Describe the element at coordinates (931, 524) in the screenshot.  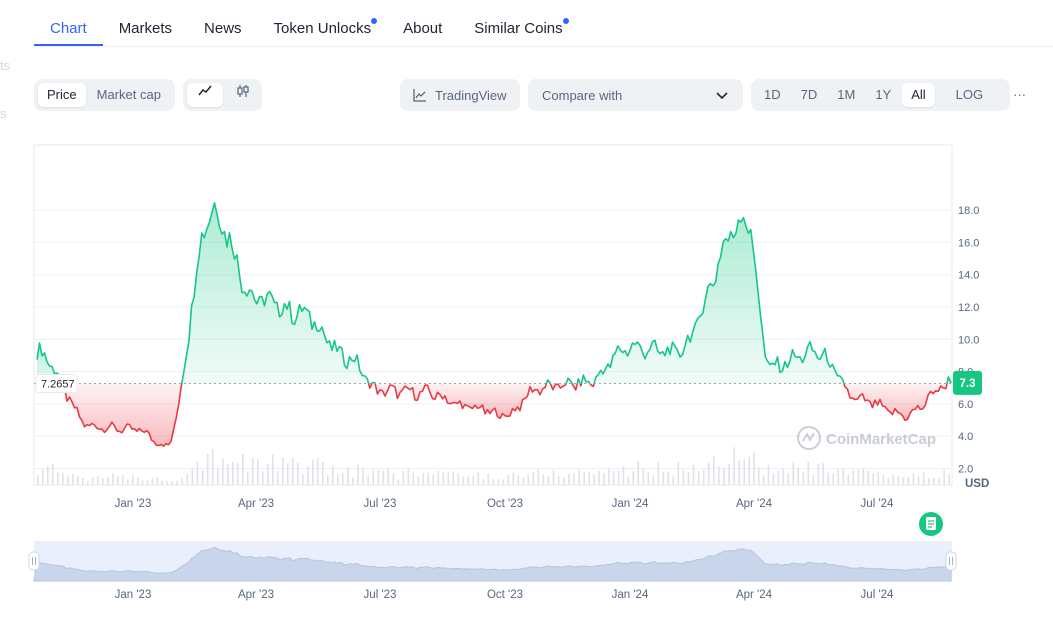
I see `notes-button` at that location.